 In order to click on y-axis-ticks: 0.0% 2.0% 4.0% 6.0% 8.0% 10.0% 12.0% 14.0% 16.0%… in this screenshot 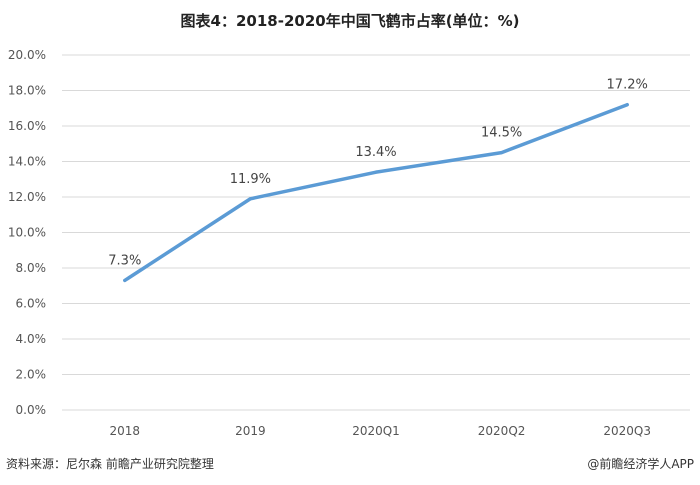, I will do `click(27, 232)`.